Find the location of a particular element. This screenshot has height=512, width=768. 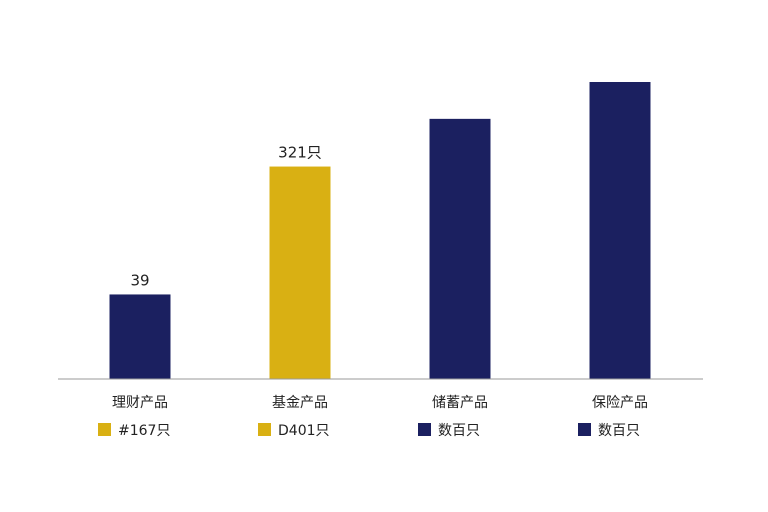

legend-item-3: 数百只 is located at coordinates (449, 431).